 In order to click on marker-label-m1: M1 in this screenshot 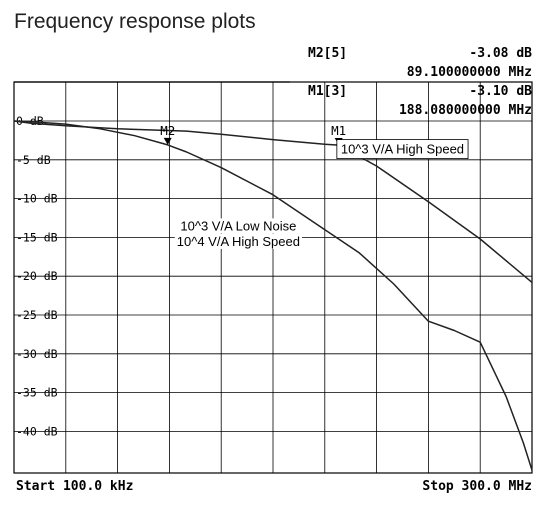, I will do `click(338, 130)`.